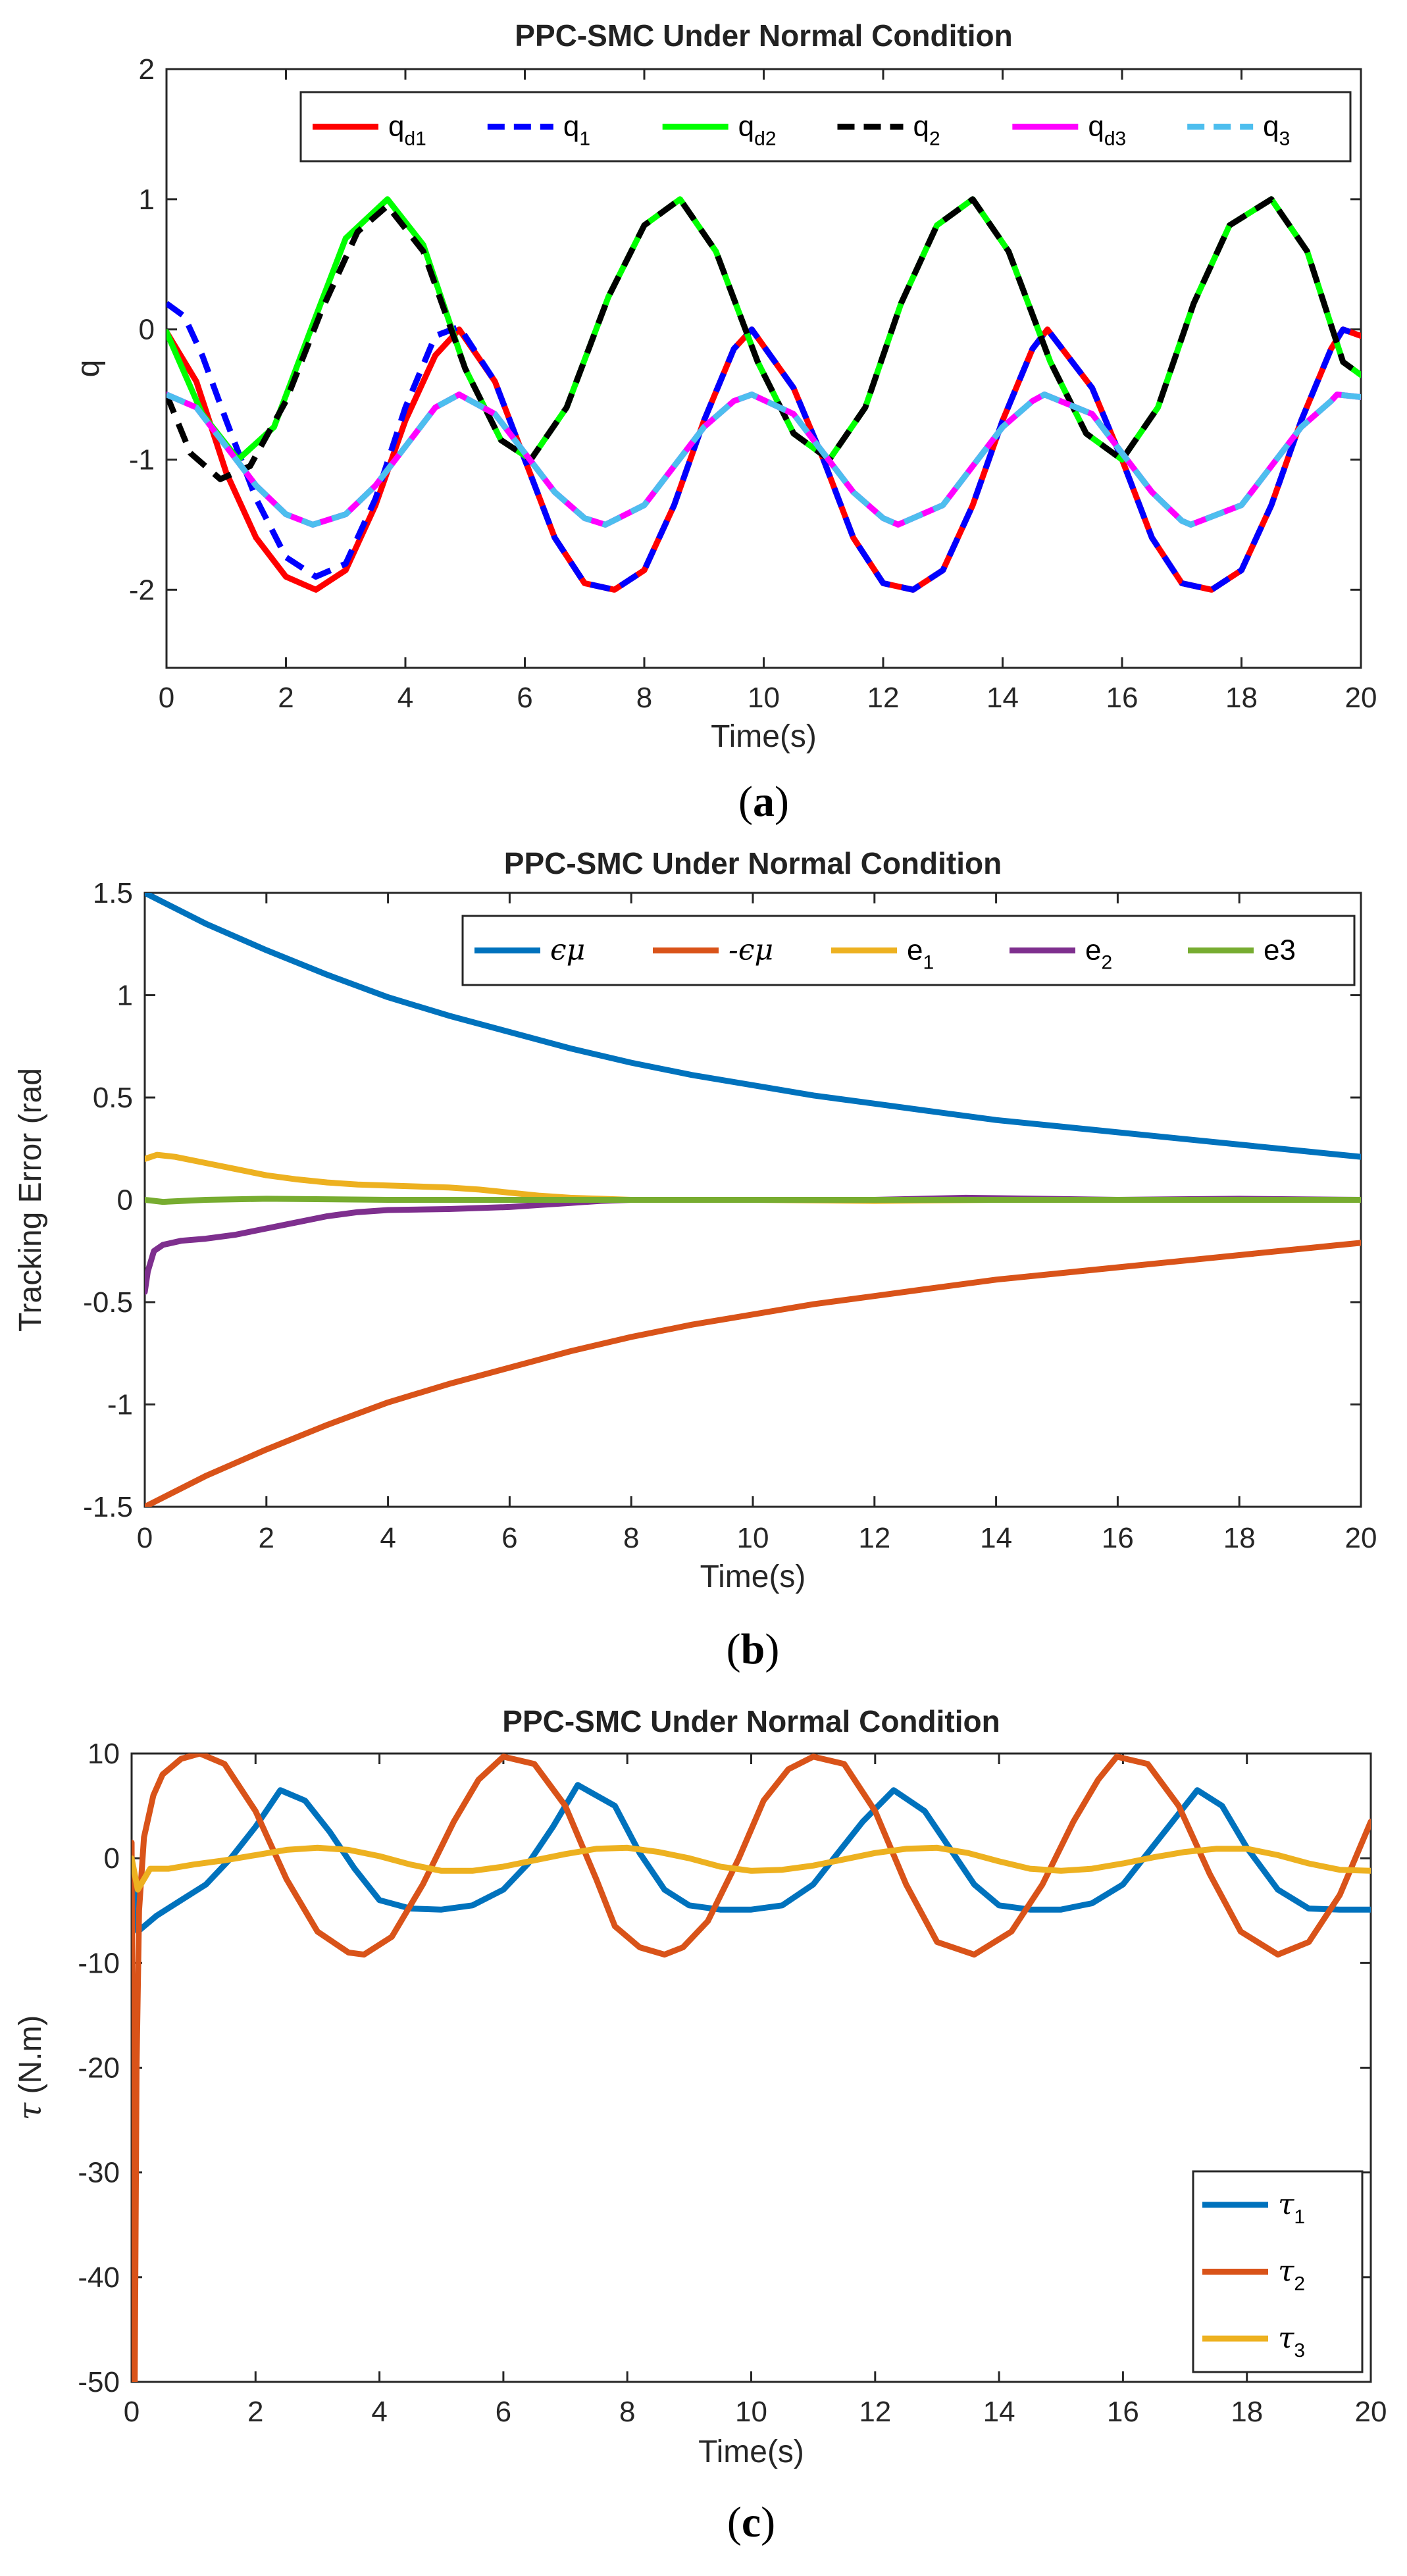 This screenshot has width=1407, height=2576. What do you see at coordinates (30, 2111) in the screenshot?
I see `y-axis-label-symbol: τ` at bounding box center [30, 2111].